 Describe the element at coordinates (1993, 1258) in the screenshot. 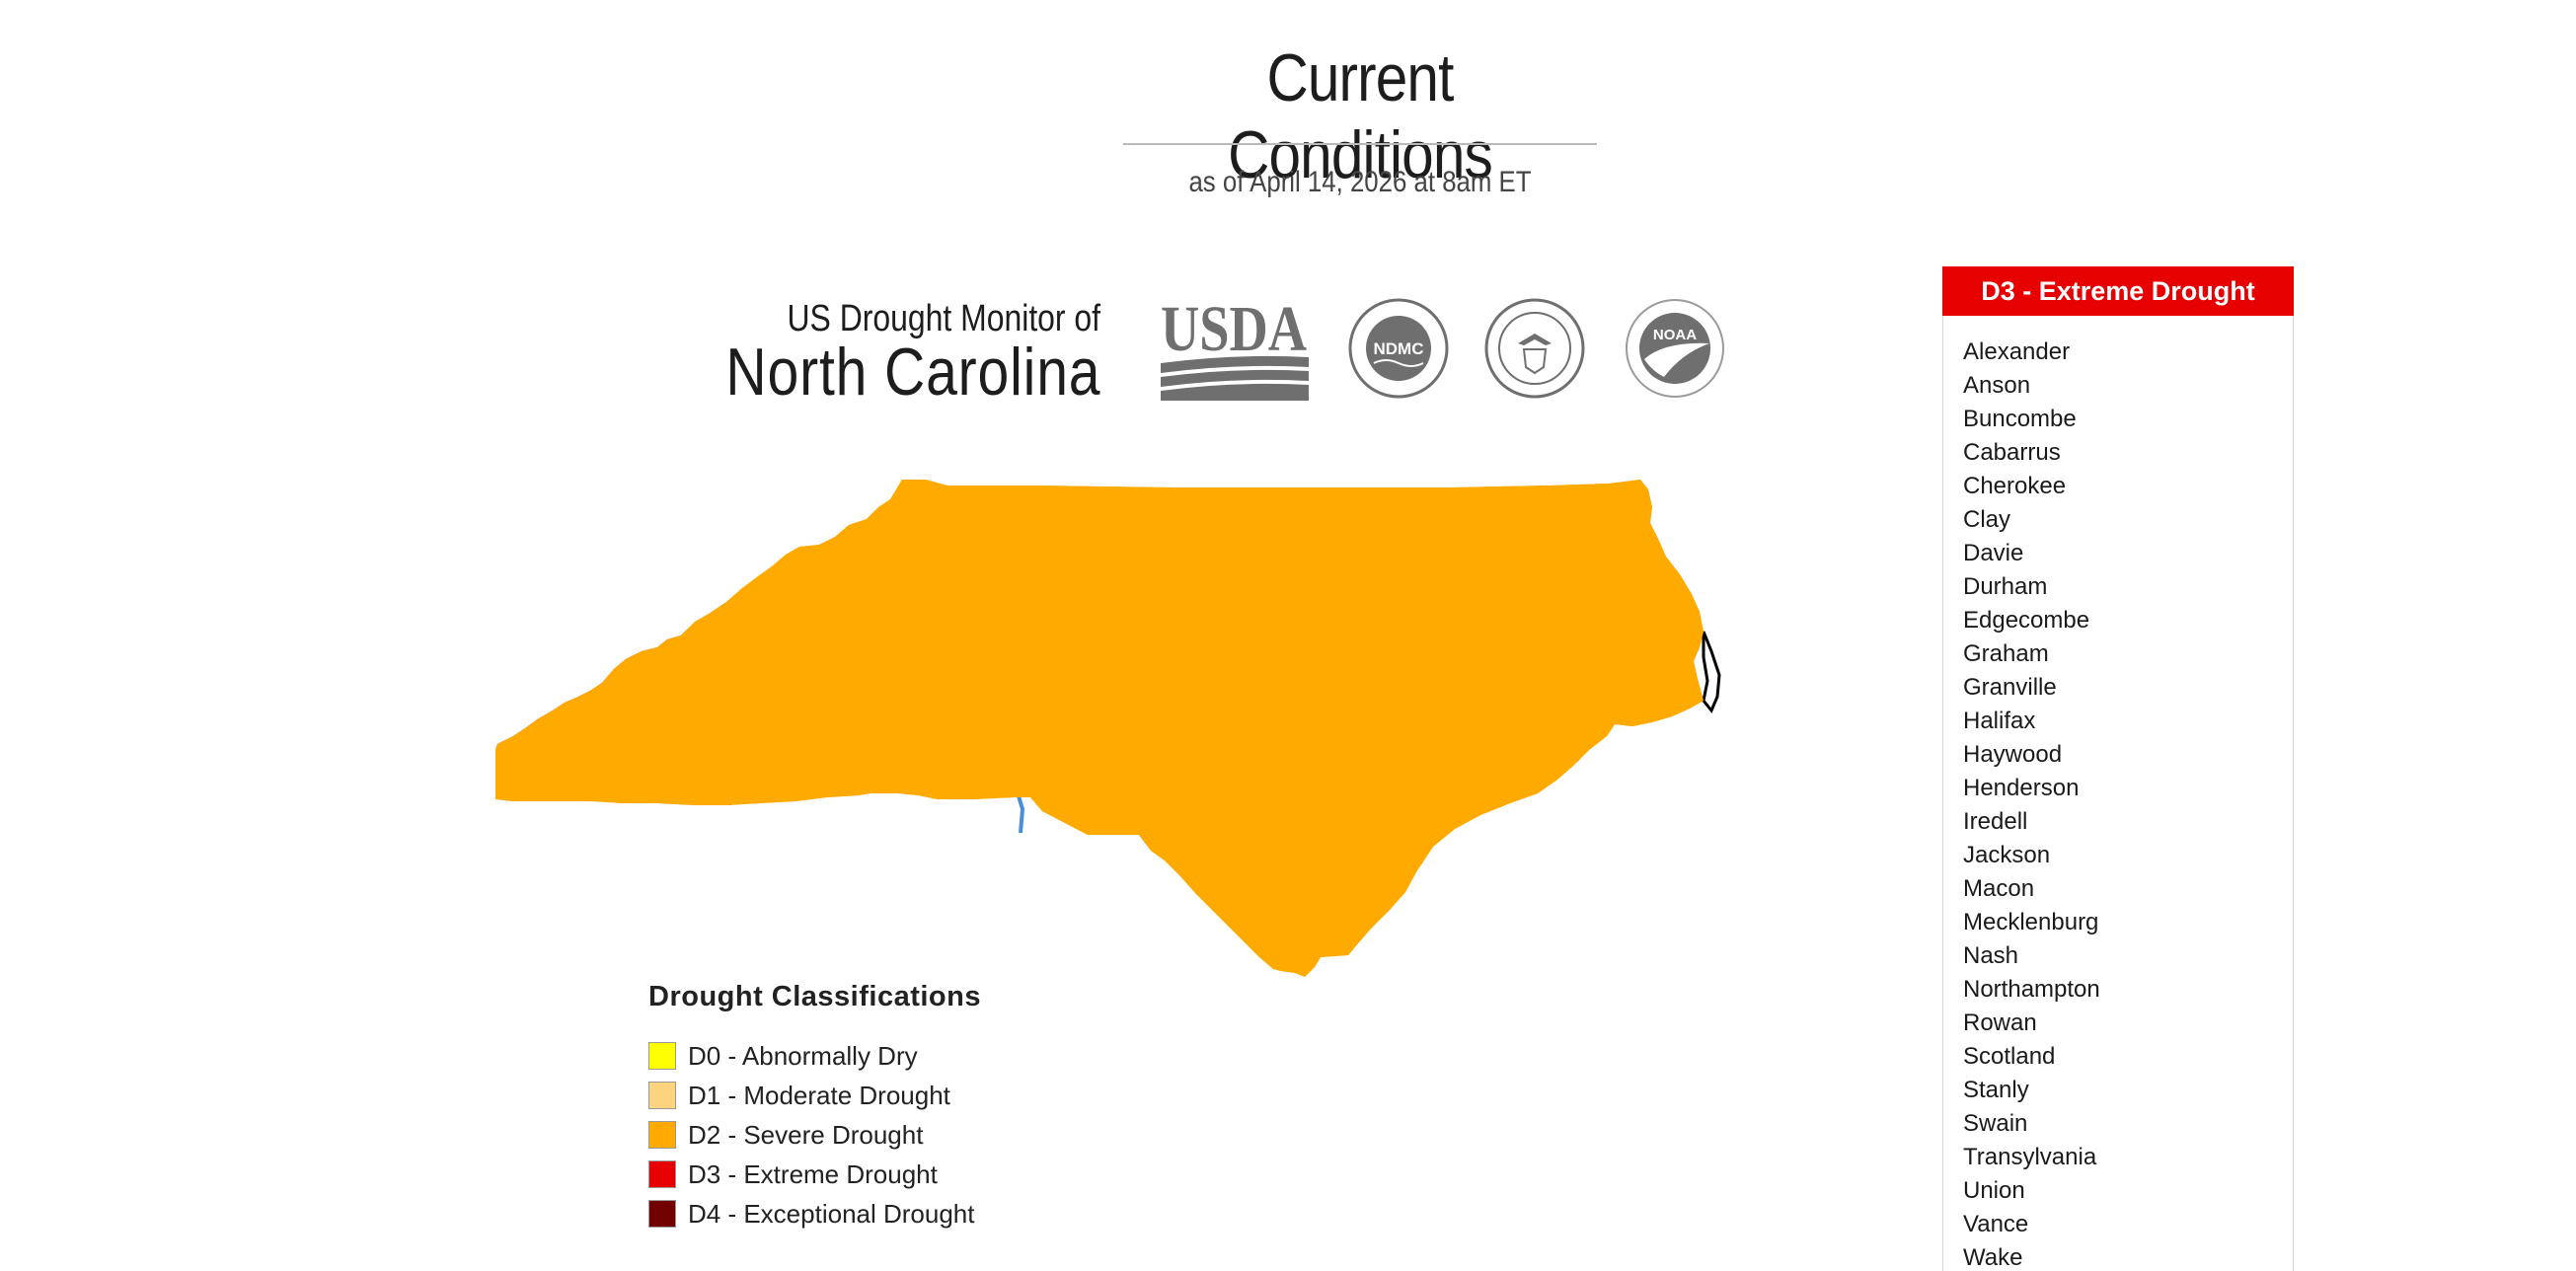

I see `list-item: Wake` at that location.